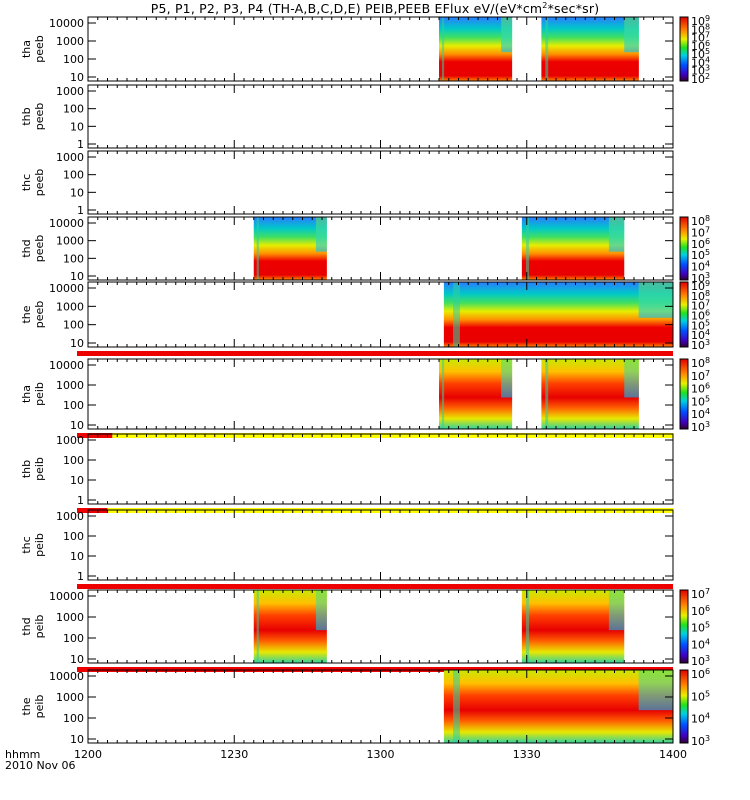  What do you see at coordinates (545, 5) in the screenshot?
I see `title-superscript: 2` at bounding box center [545, 5].